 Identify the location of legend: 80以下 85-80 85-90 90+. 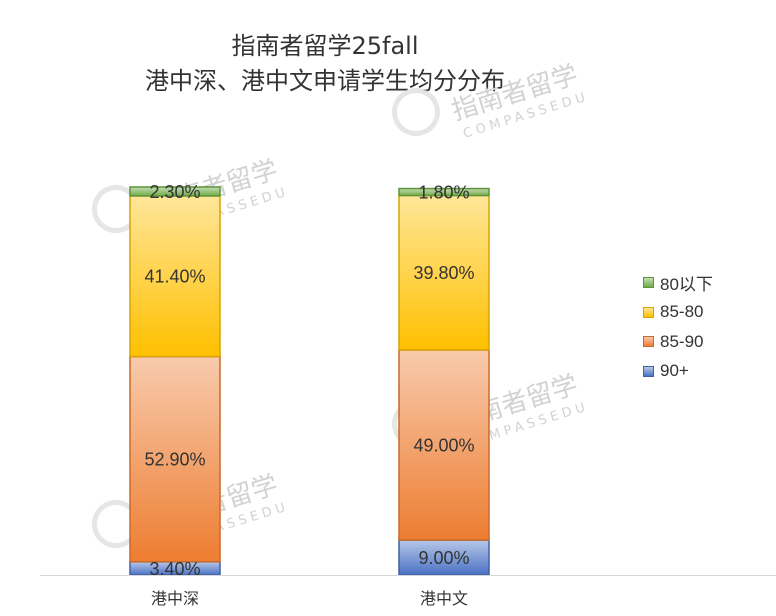
(678, 327).